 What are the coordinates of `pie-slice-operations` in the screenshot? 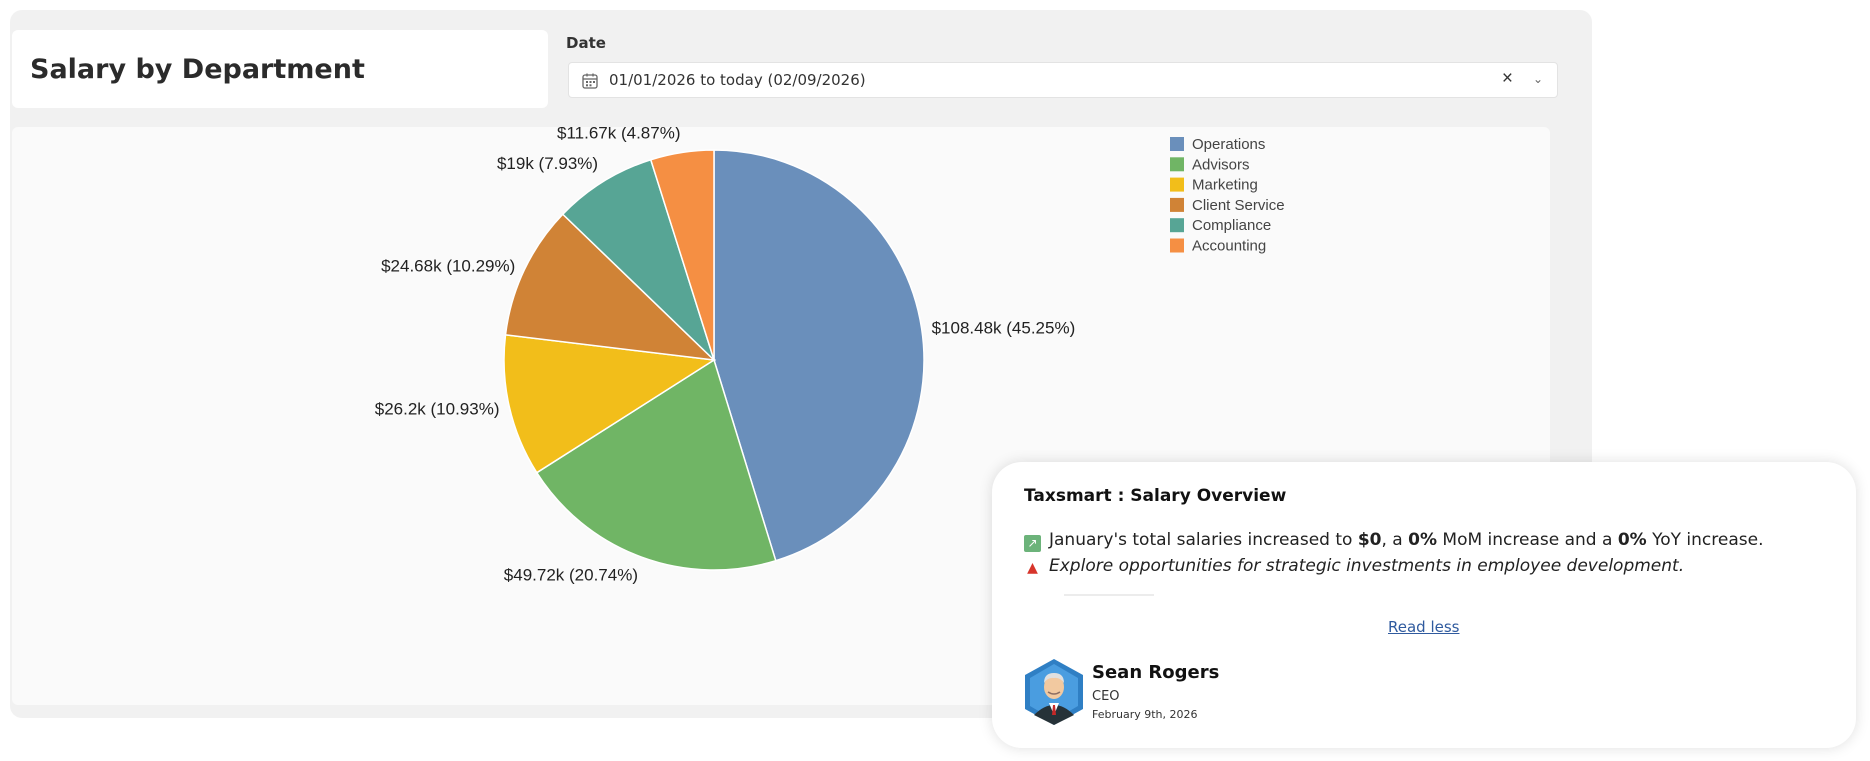 It's located at (819, 355).